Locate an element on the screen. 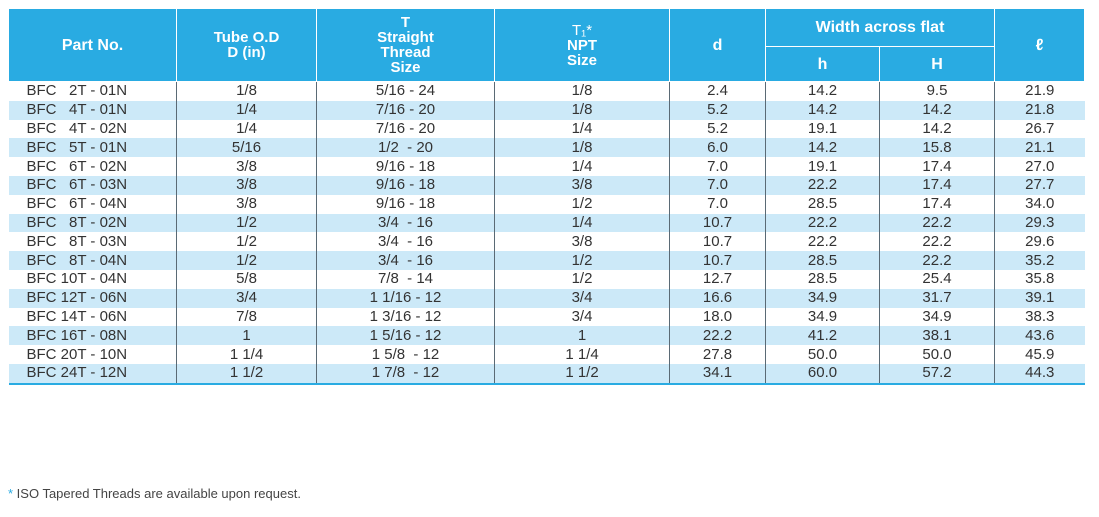 The height and width of the screenshot is (517, 1099). tube-od-cell: 1/4 is located at coordinates (246, 110).